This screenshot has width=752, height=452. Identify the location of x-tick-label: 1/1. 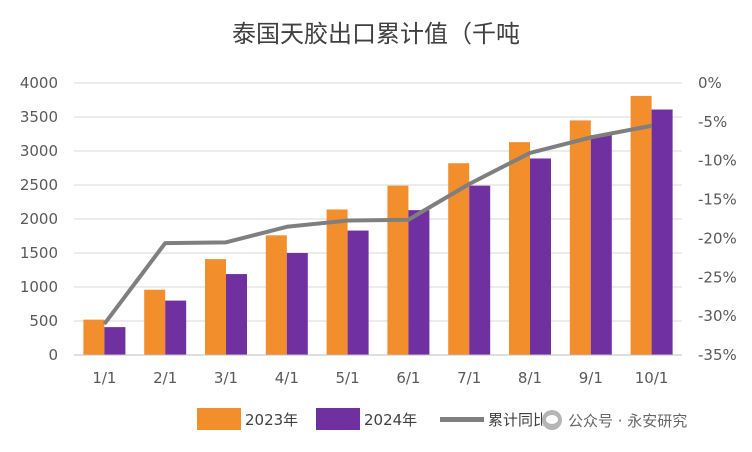
(104, 378).